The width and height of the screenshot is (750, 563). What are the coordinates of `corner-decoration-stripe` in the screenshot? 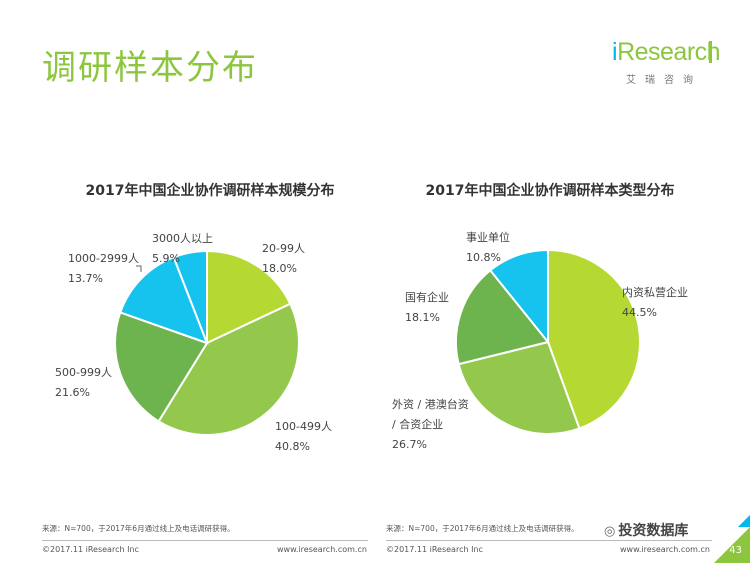 It's located at (744, 521).